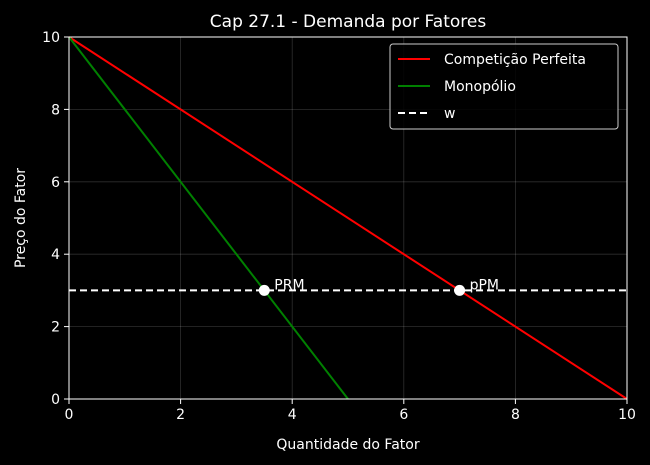 The width and height of the screenshot is (650, 465). What do you see at coordinates (289, 285) in the screenshot?
I see `point-label: PRM` at bounding box center [289, 285].